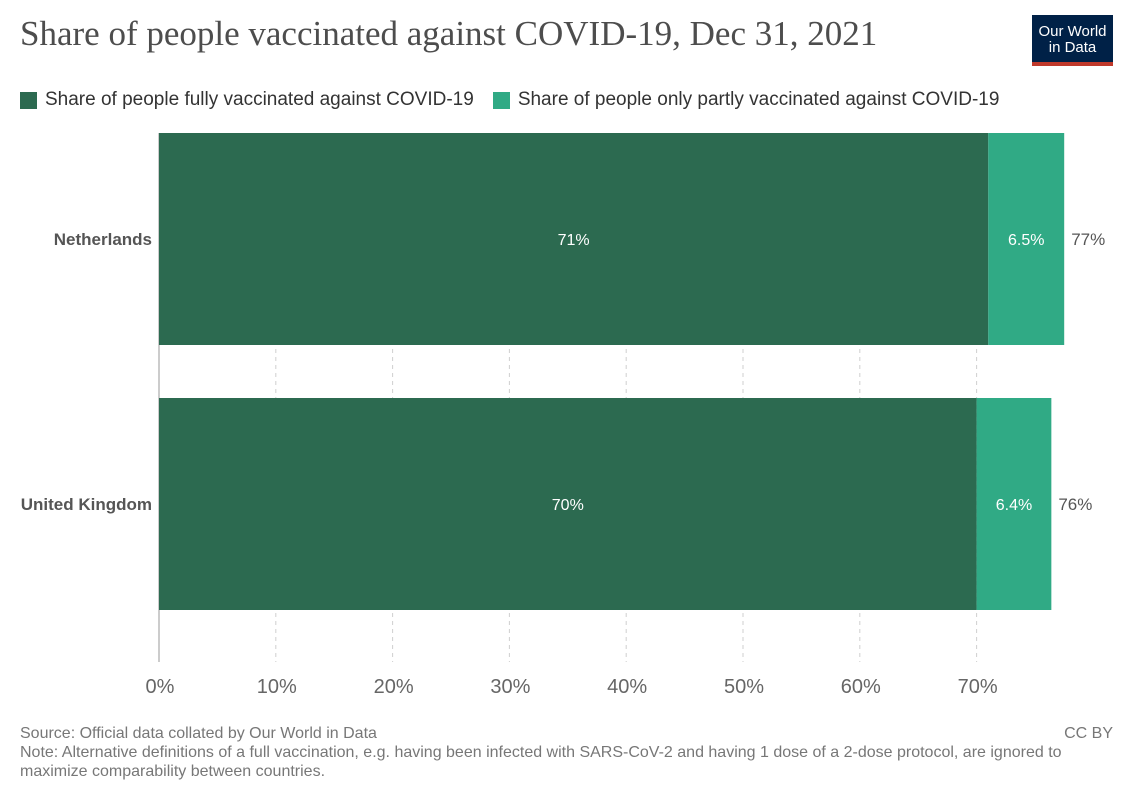 The image size is (1133, 800). I want to click on x-tick-label-60: 60%, so click(861, 687).